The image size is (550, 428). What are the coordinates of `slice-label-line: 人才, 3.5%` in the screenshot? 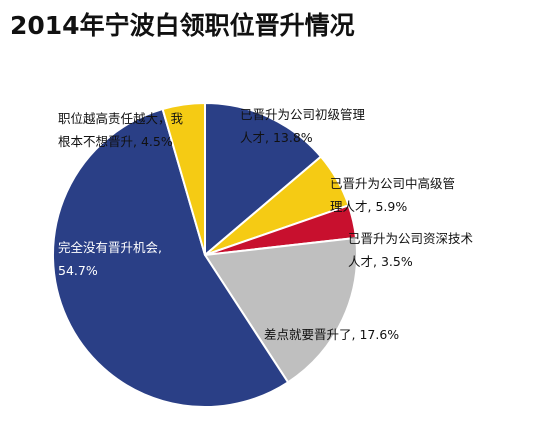 It's located at (380, 261).